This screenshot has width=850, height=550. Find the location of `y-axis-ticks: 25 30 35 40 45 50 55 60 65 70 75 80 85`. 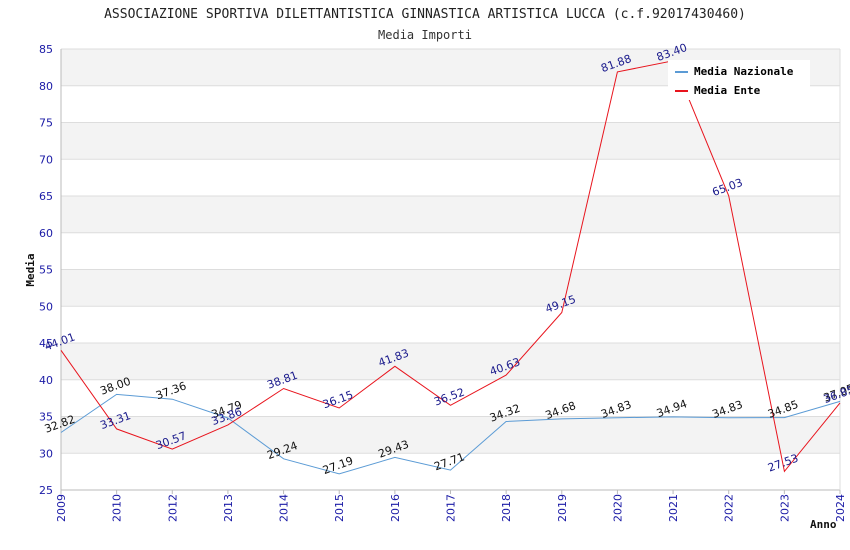

y-axis-ticks: 25 30 35 40 45 50 55 60 65 70 75 80 85 is located at coordinates (46, 270).